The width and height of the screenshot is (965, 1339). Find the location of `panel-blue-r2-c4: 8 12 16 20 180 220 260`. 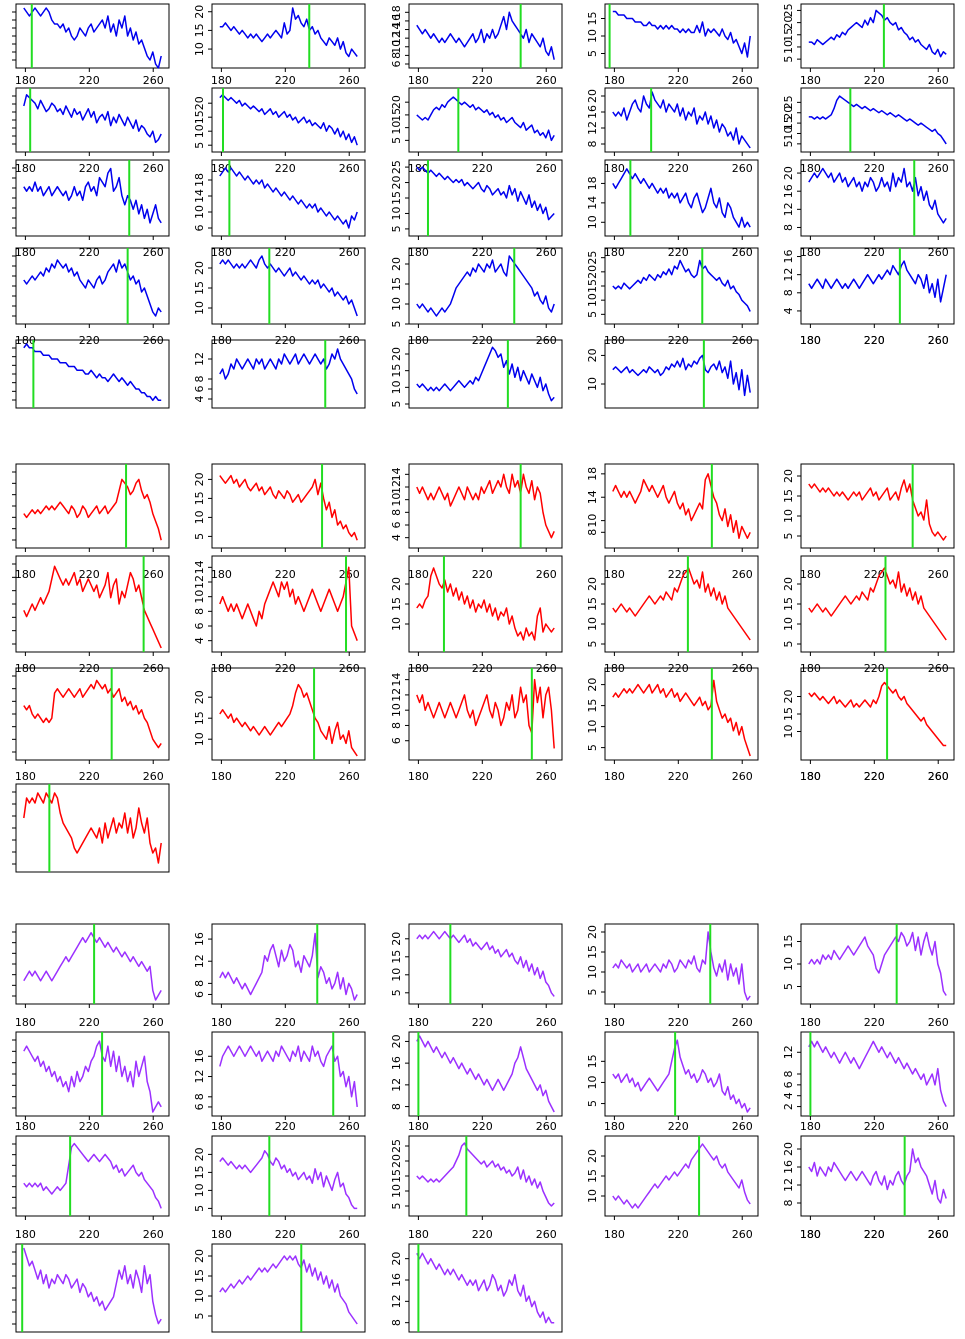

panel-blue-r2-c4: 8 12 16 20 180 220 260 is located at coordinates (868, 209).